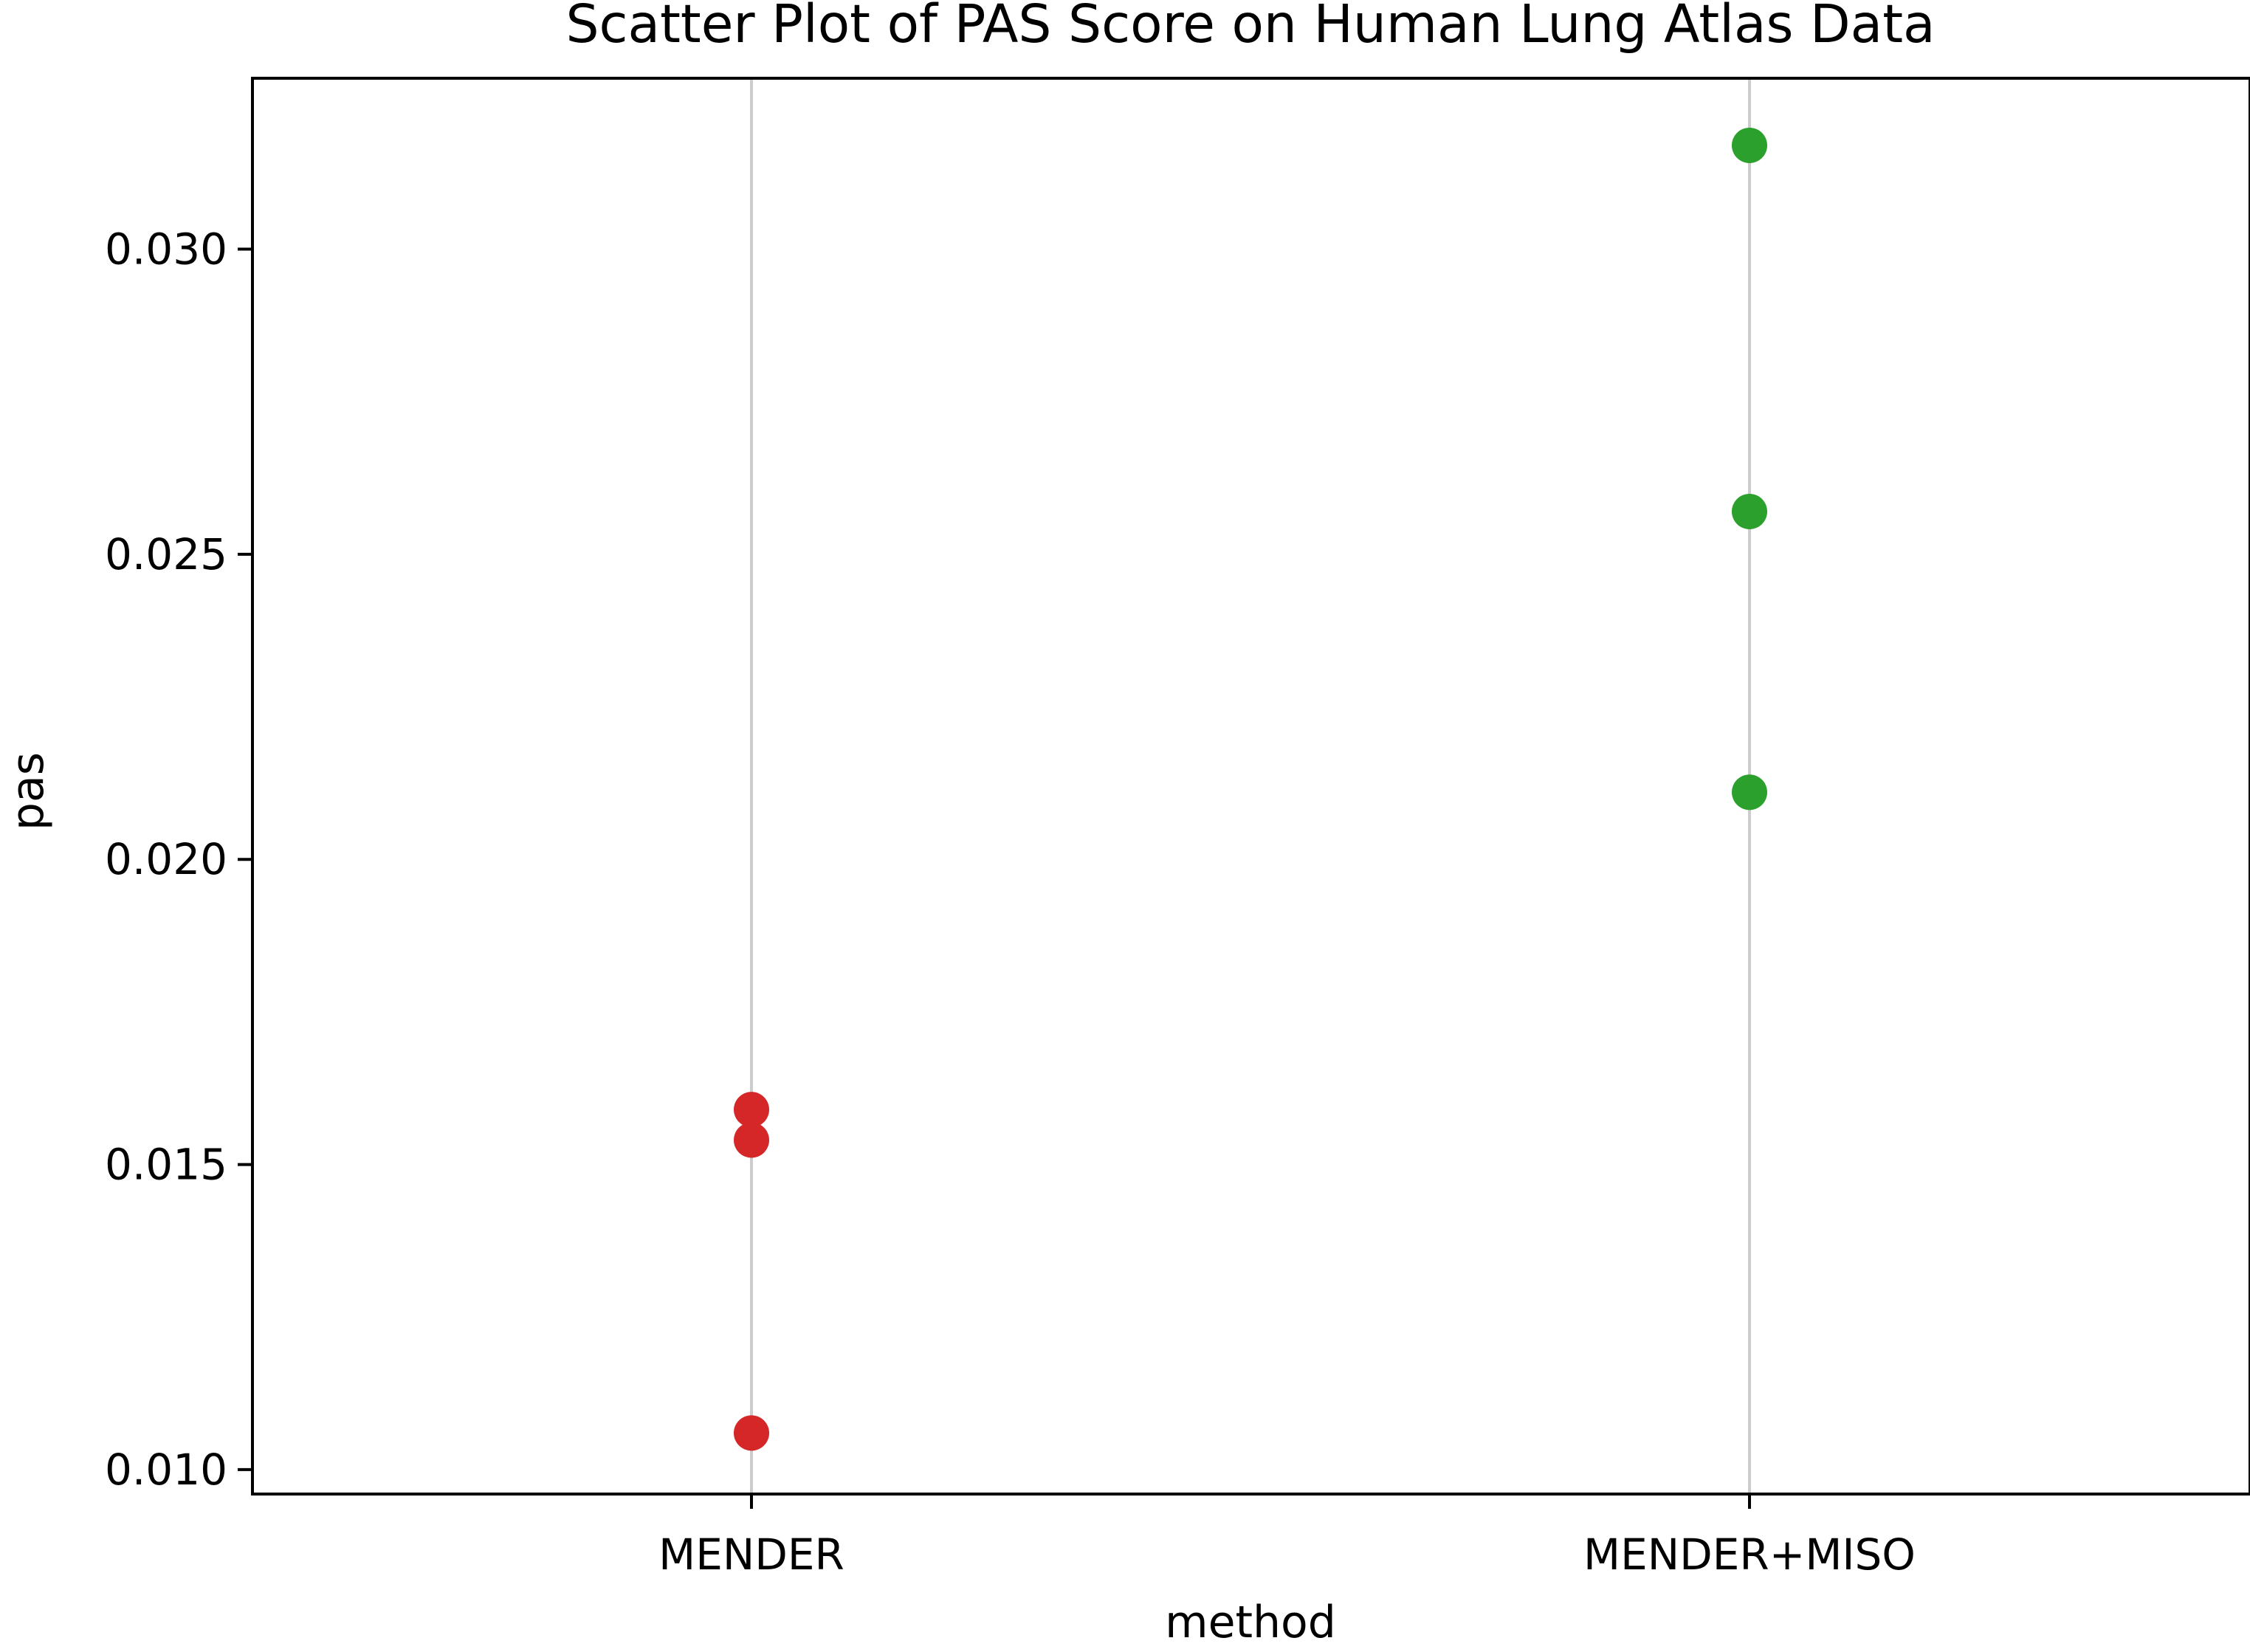 This screenshot has width=2250, height=1652. Describe the element at coordinates (1287, 1537) in the screenshot. I see `x-axis: MENDER MENDER+MISO` at that location.